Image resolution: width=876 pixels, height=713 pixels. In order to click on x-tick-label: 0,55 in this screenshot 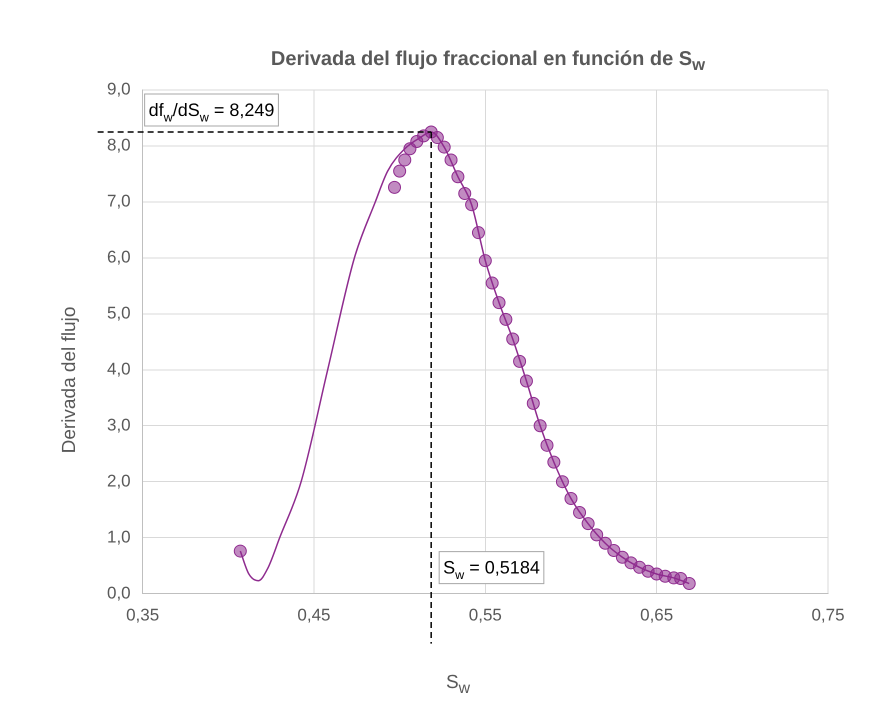, I will do `click(485, 614)`.